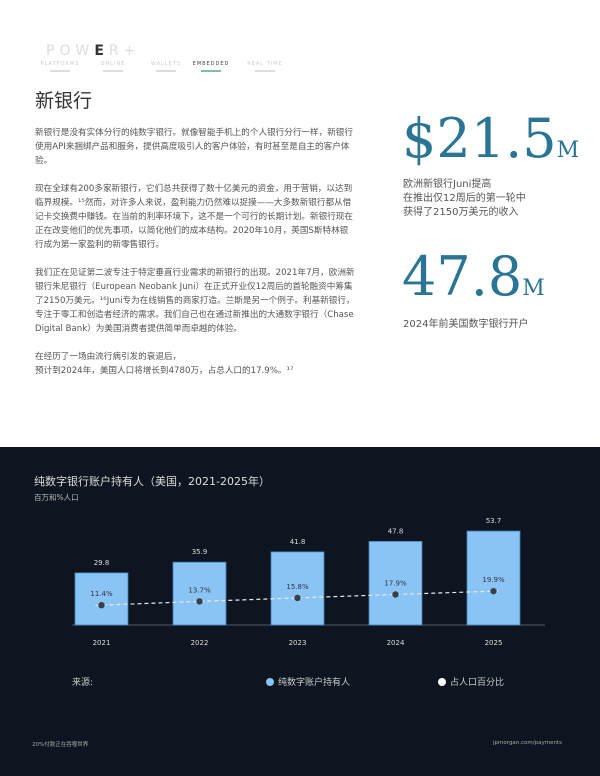 The image size is (600, 776). Describe the element at coordinates (265, 66) in the screenshot. I see `nav-real-time: REAL TIME` at that location.